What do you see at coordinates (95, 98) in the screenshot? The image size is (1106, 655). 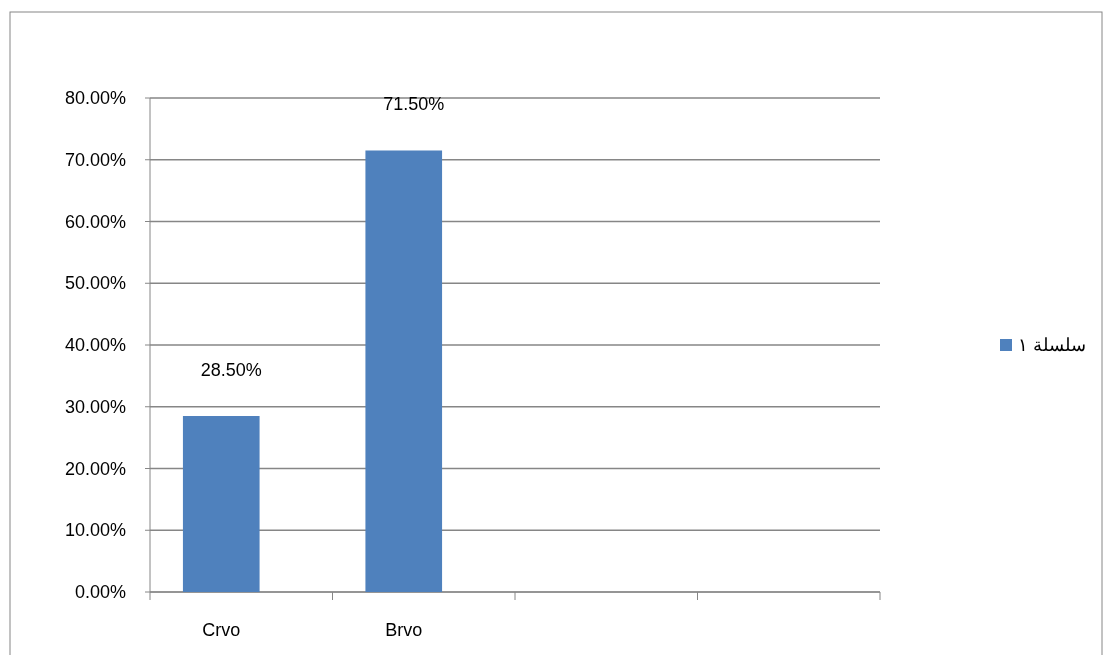 I see `y-tick-label: 80.00%` at bounding box center [95, 98].